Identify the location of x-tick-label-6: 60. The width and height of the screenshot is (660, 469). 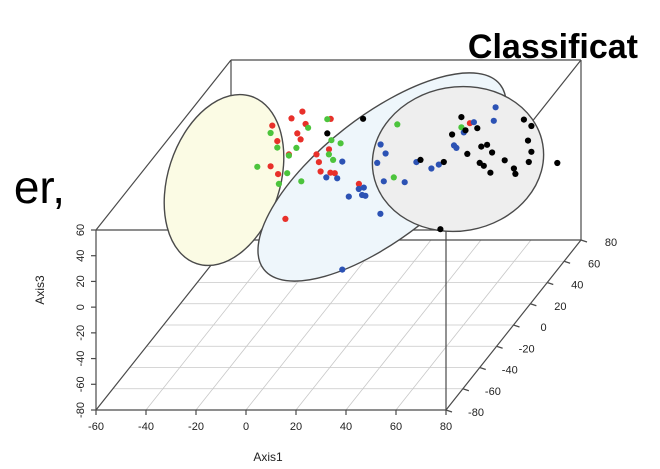
(396, 427).